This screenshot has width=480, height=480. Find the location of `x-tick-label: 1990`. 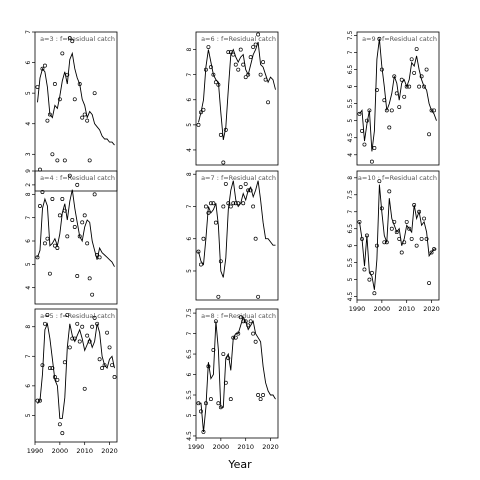

x-tick-label: 1990 is located at coordinates (357, 309).